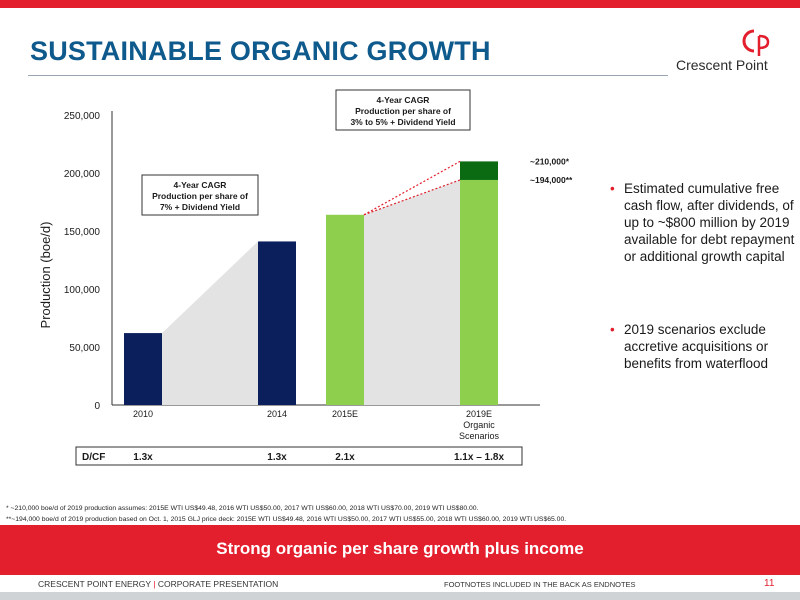  What do you see at coordinates (551, 180) in the screenshot?
I see `lower-value-label: ~194,000**` at bounding box center [551, 180].